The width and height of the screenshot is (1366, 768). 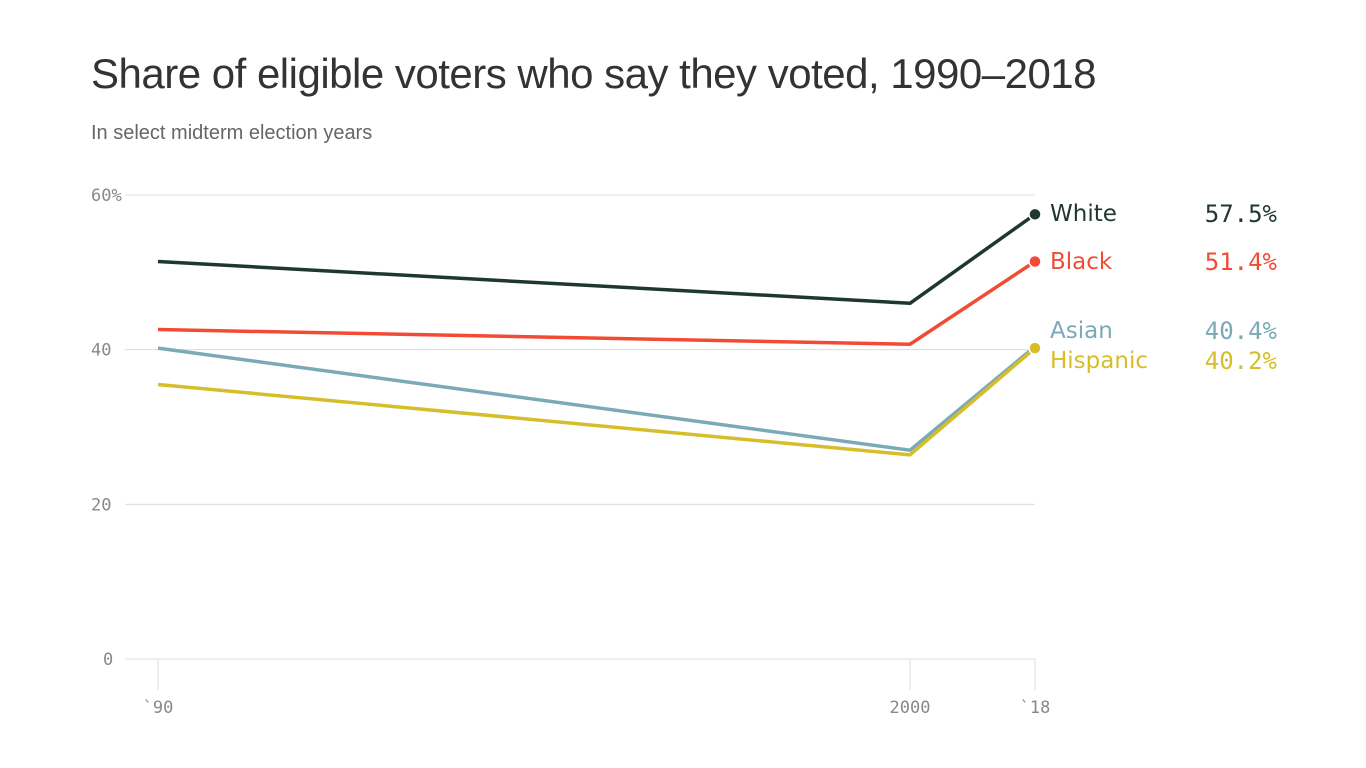 I want to click on series-label-hispanic: Hispanic, so click(x=1099, y=361).